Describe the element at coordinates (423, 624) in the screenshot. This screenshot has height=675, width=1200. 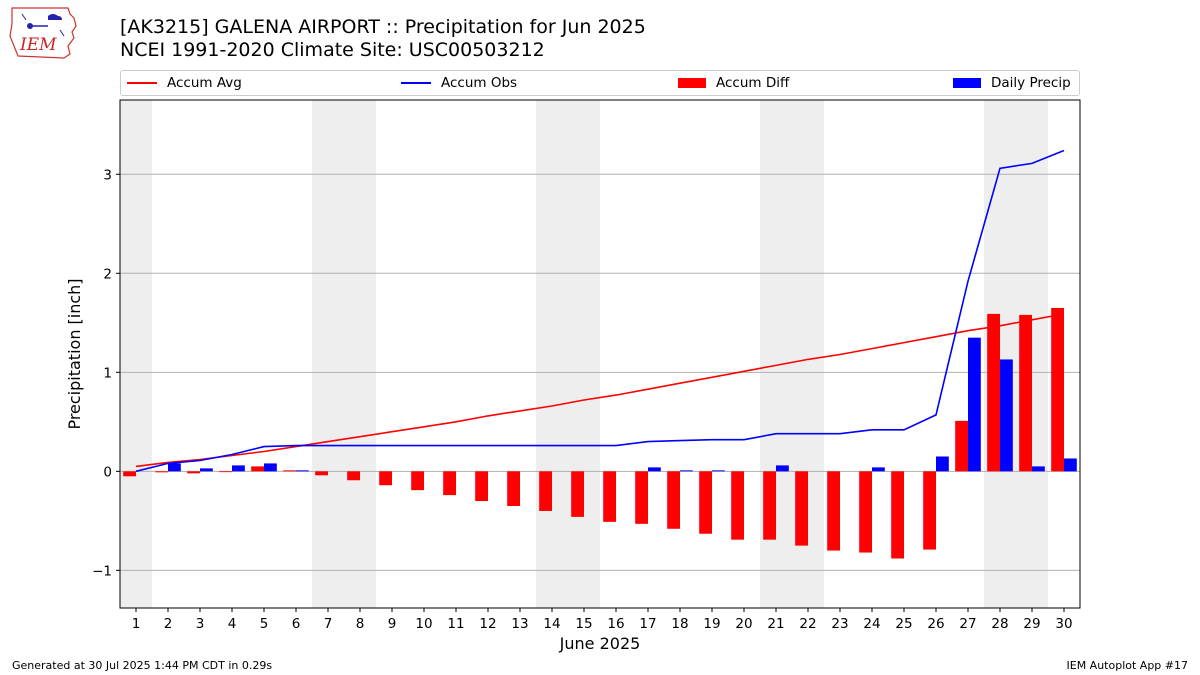
I see `x-tick-label: 10` at that location.